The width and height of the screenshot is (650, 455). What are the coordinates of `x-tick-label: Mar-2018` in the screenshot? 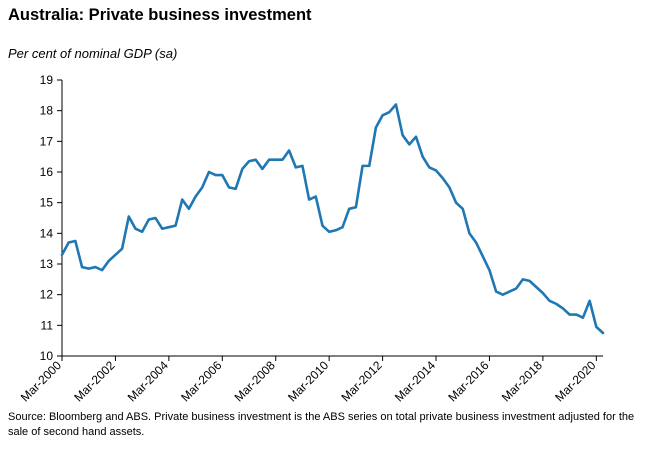 It's located at (522, 381).